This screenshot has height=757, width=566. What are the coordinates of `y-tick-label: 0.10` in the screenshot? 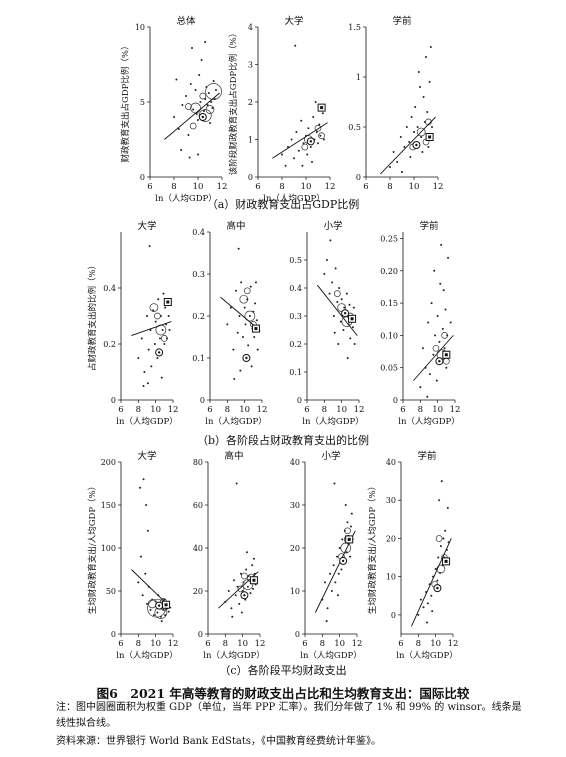 It's located at (389, 335).